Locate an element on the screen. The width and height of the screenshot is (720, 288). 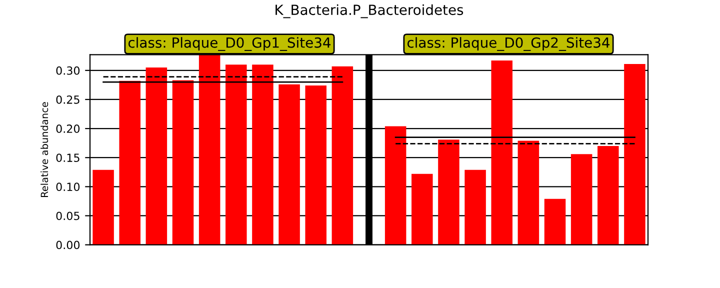
y-tick-label: 0.30 is located at coordinates (68, 70).